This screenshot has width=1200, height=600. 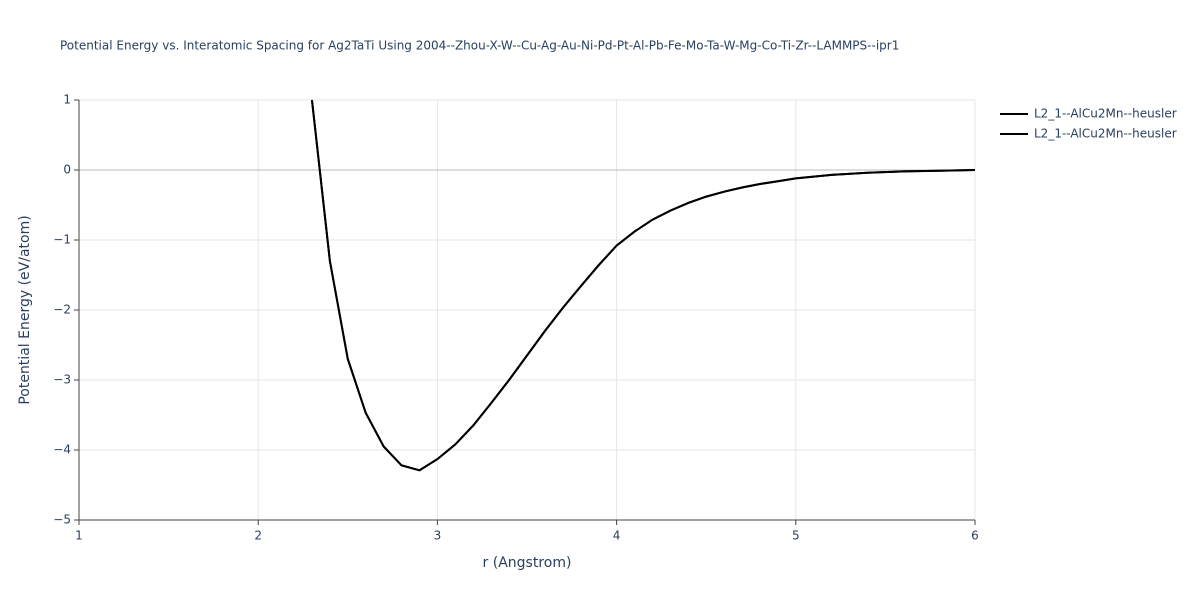 I want to click on y-tick-label: −3, so click(x=62, y=380).